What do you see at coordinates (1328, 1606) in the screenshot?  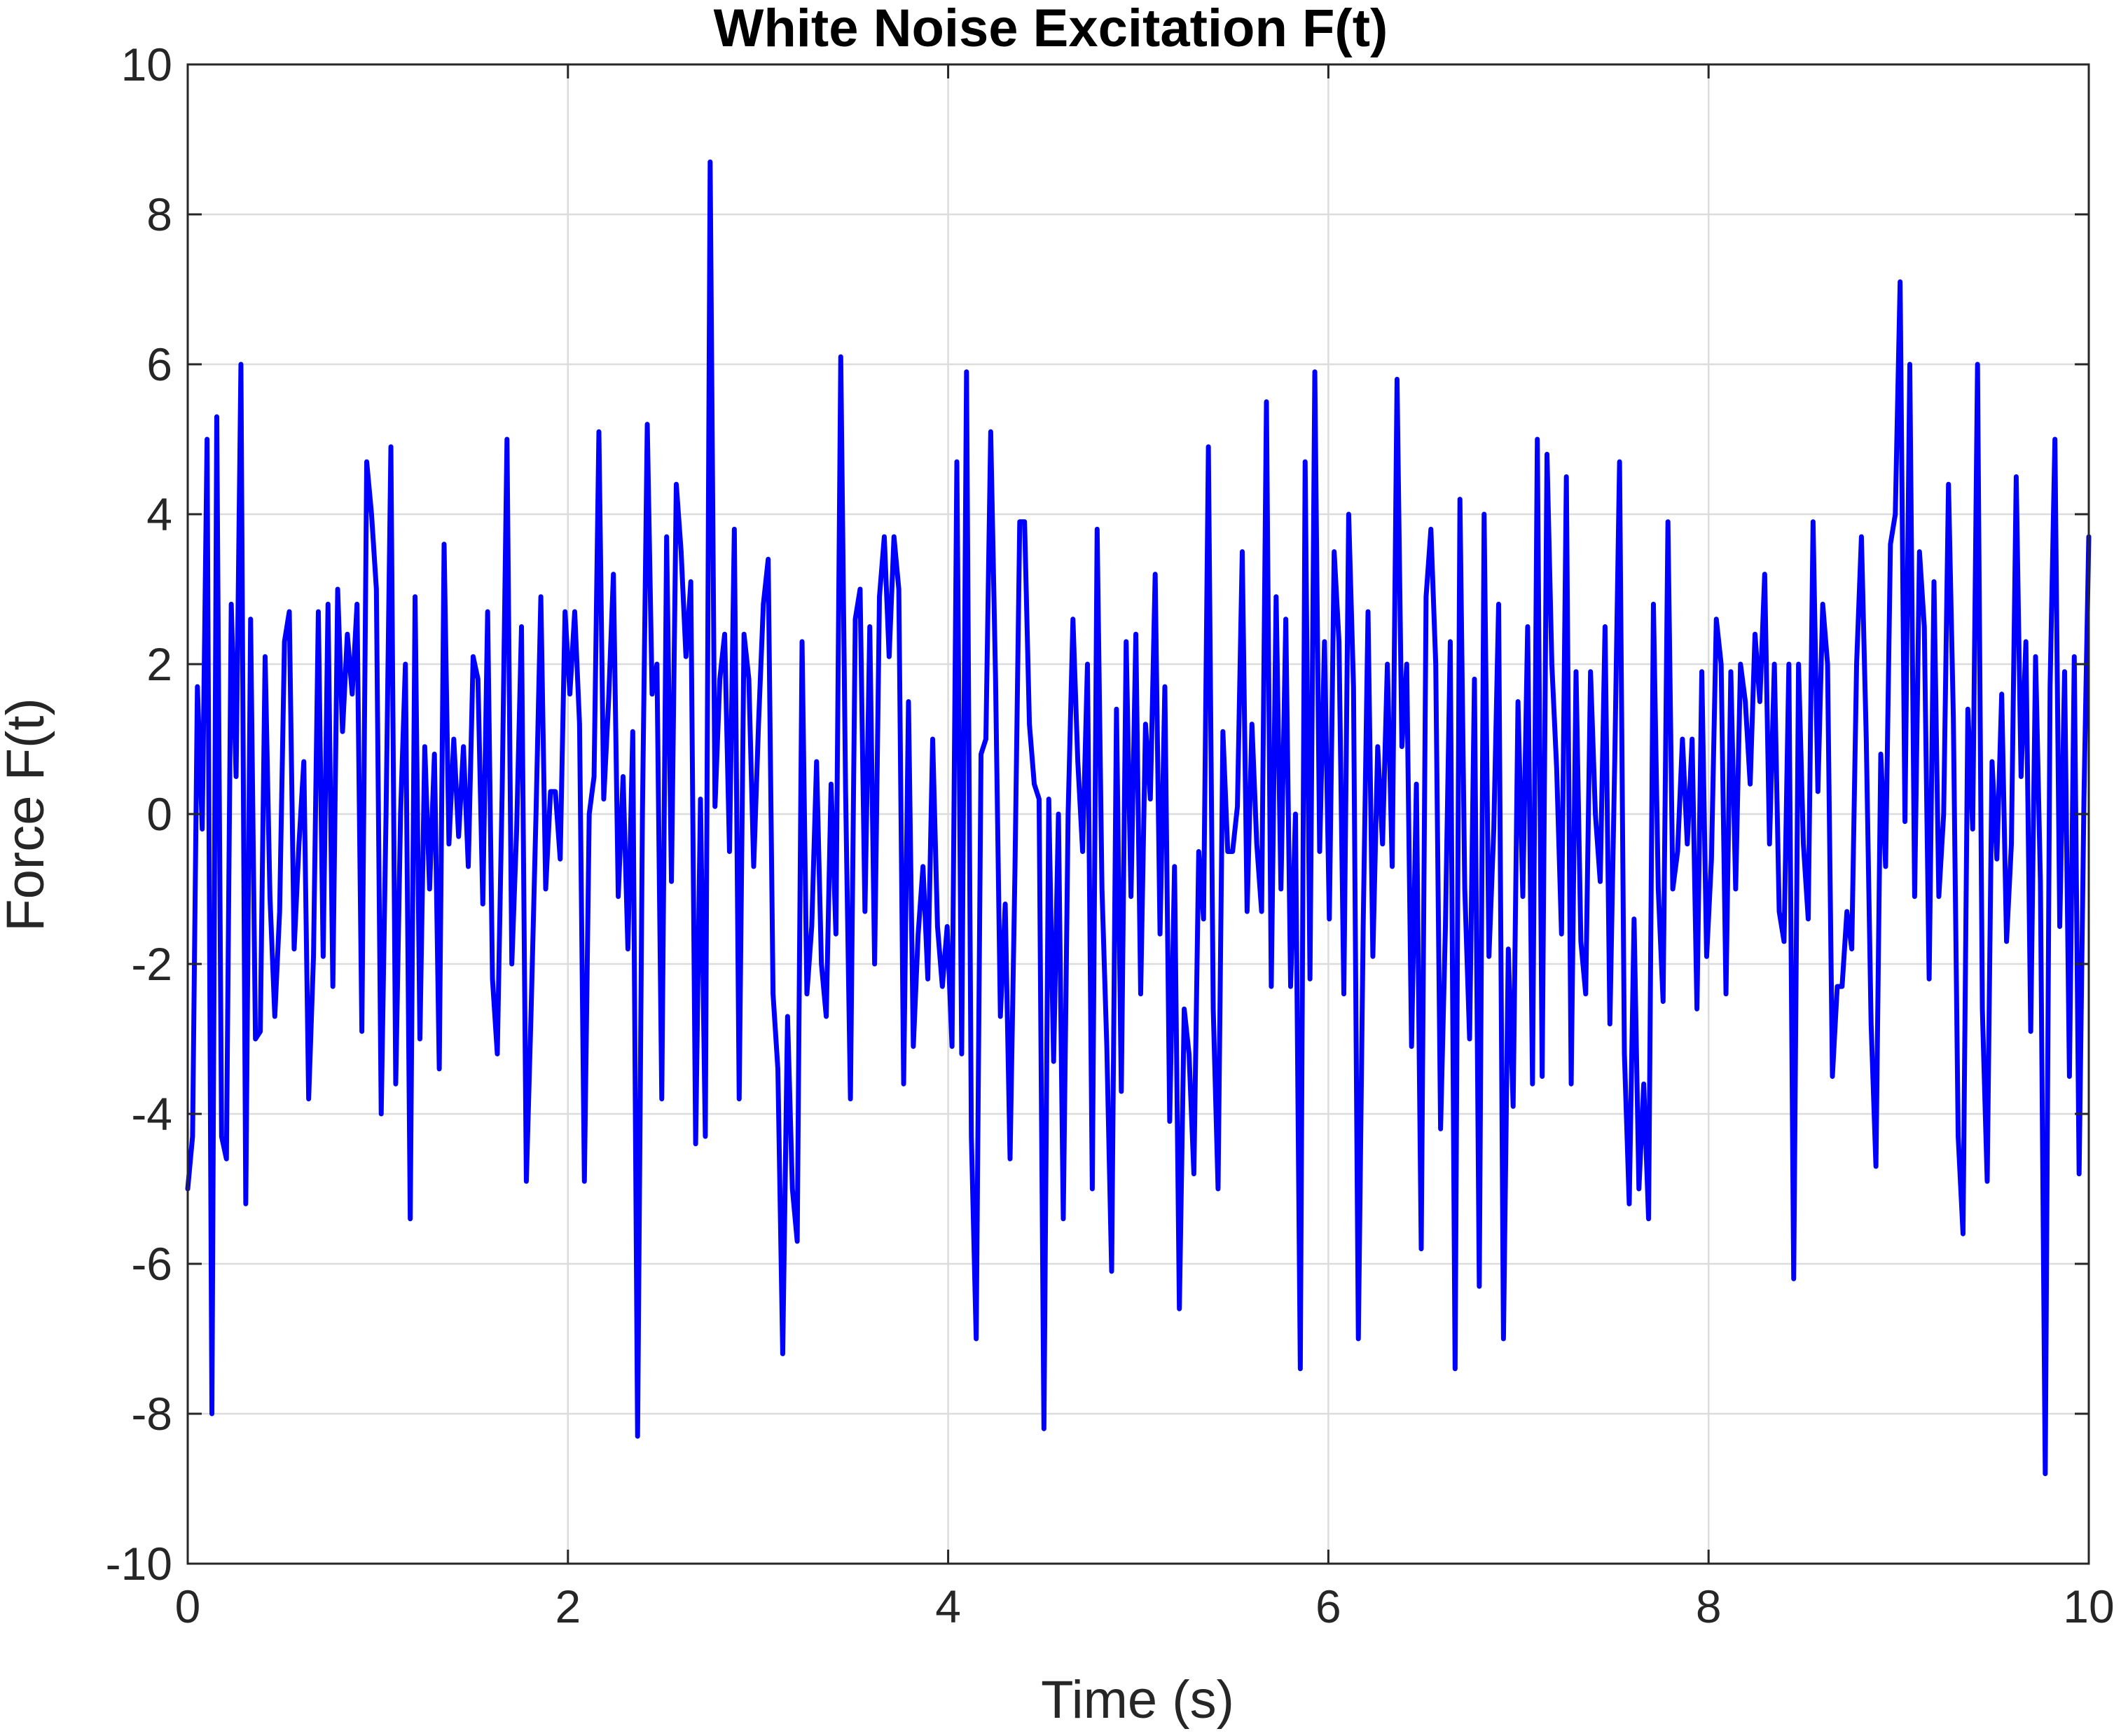 I see `x-tick-label: 6` at bounding box center [1328, 1606].